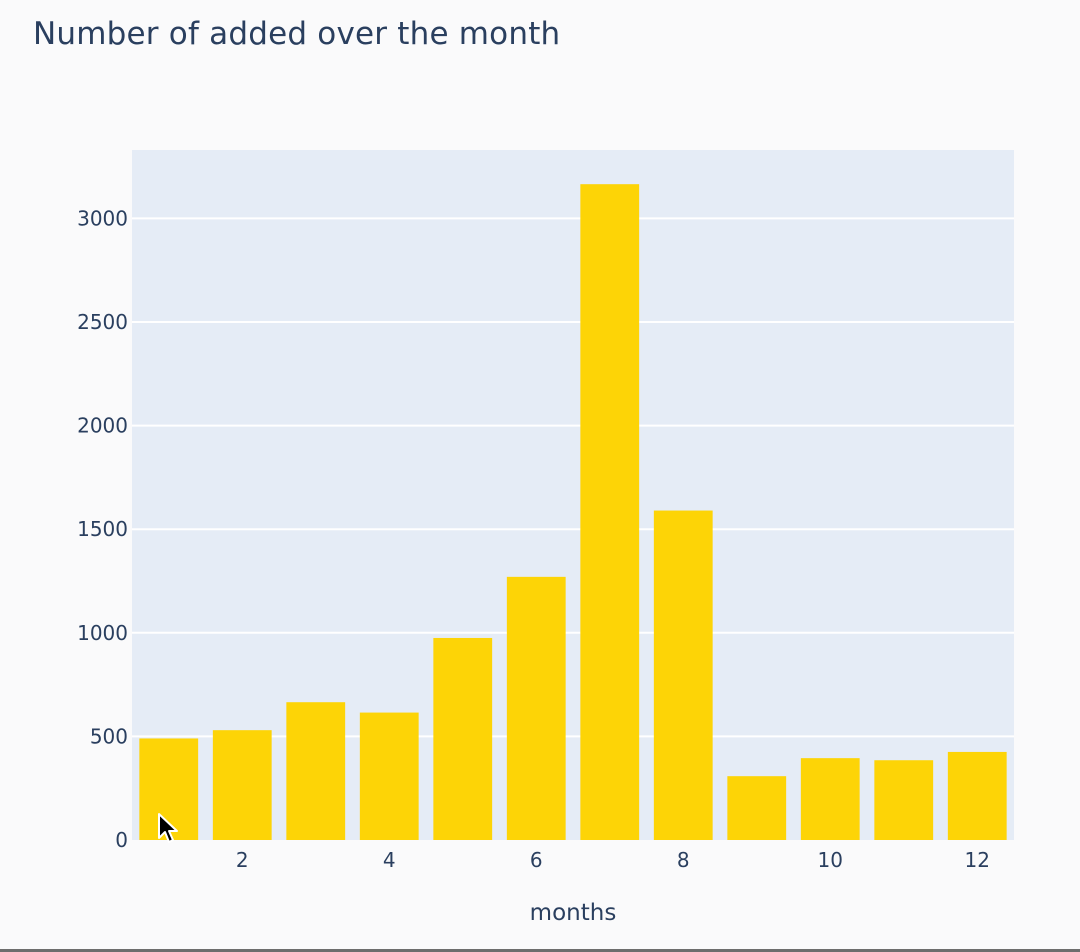 Image resolution: width=1080 pixels, height=952 pixels. Describe the element at coordinates (573, 913) in the screenshot. I see `x-axis-title: months` at that location.